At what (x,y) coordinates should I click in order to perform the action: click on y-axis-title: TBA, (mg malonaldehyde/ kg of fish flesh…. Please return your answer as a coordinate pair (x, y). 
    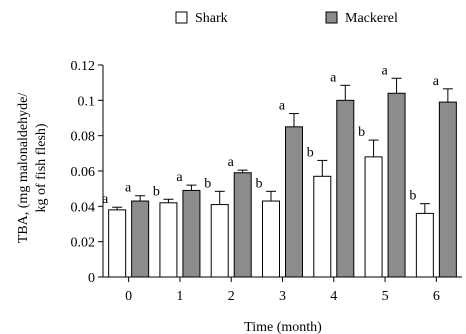
    Looking at the image, I should click on (32, 168).